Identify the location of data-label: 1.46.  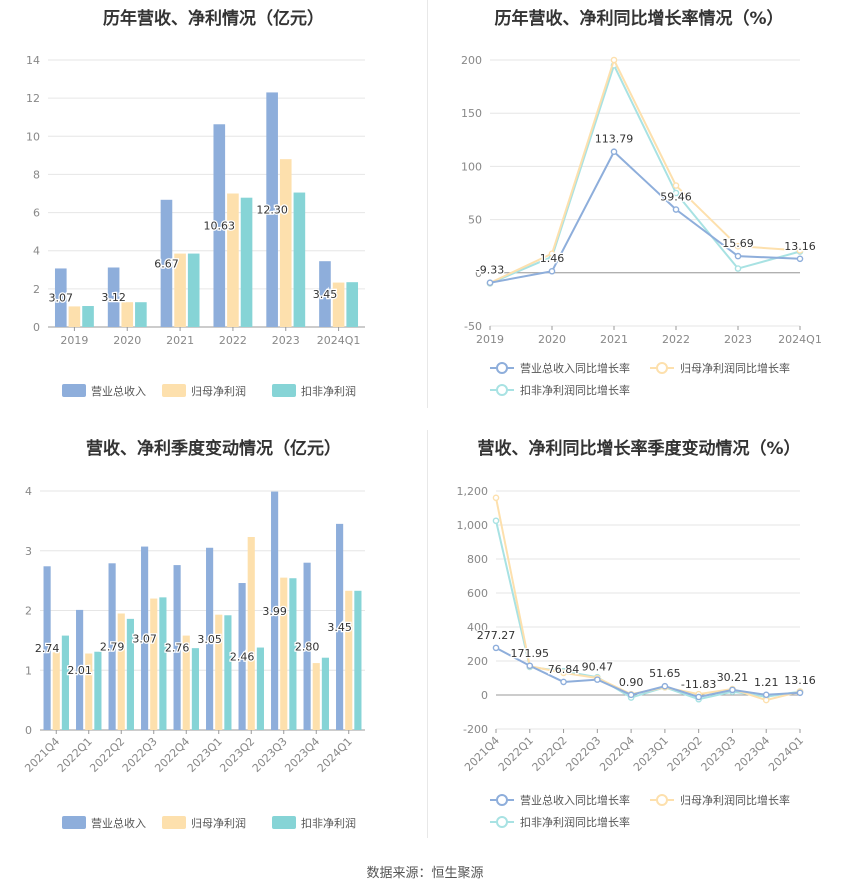
(552, 258).